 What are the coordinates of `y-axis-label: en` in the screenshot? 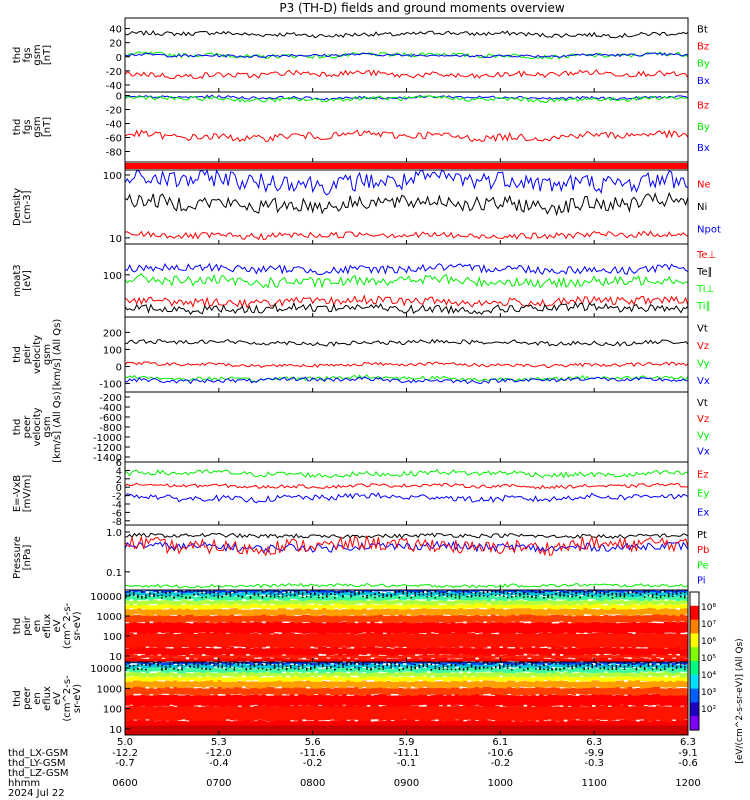 It's located at (37, 698).